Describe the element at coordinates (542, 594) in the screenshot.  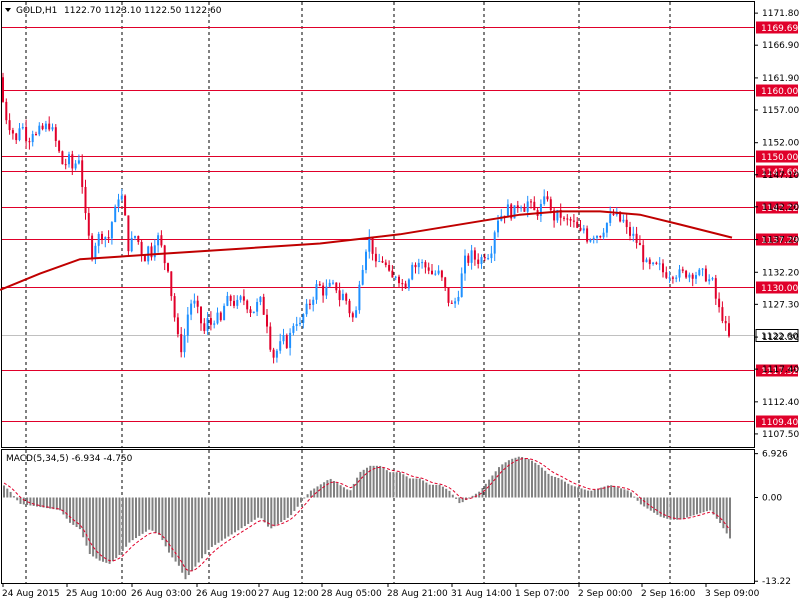
I see `x-tick-label: 1 Sep 07:00` at that location.